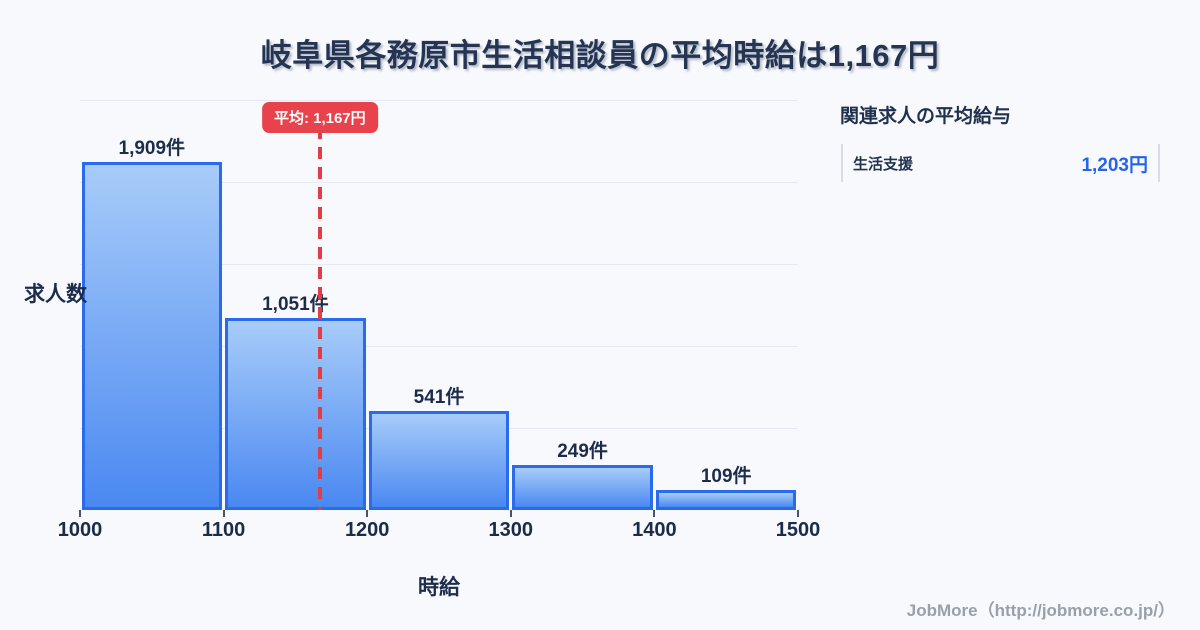  Describe the element at coordinates (1040, 610) in the screenshot. I see `site-credit: JobMore（http://jobmore.co.jp/）` at that location.